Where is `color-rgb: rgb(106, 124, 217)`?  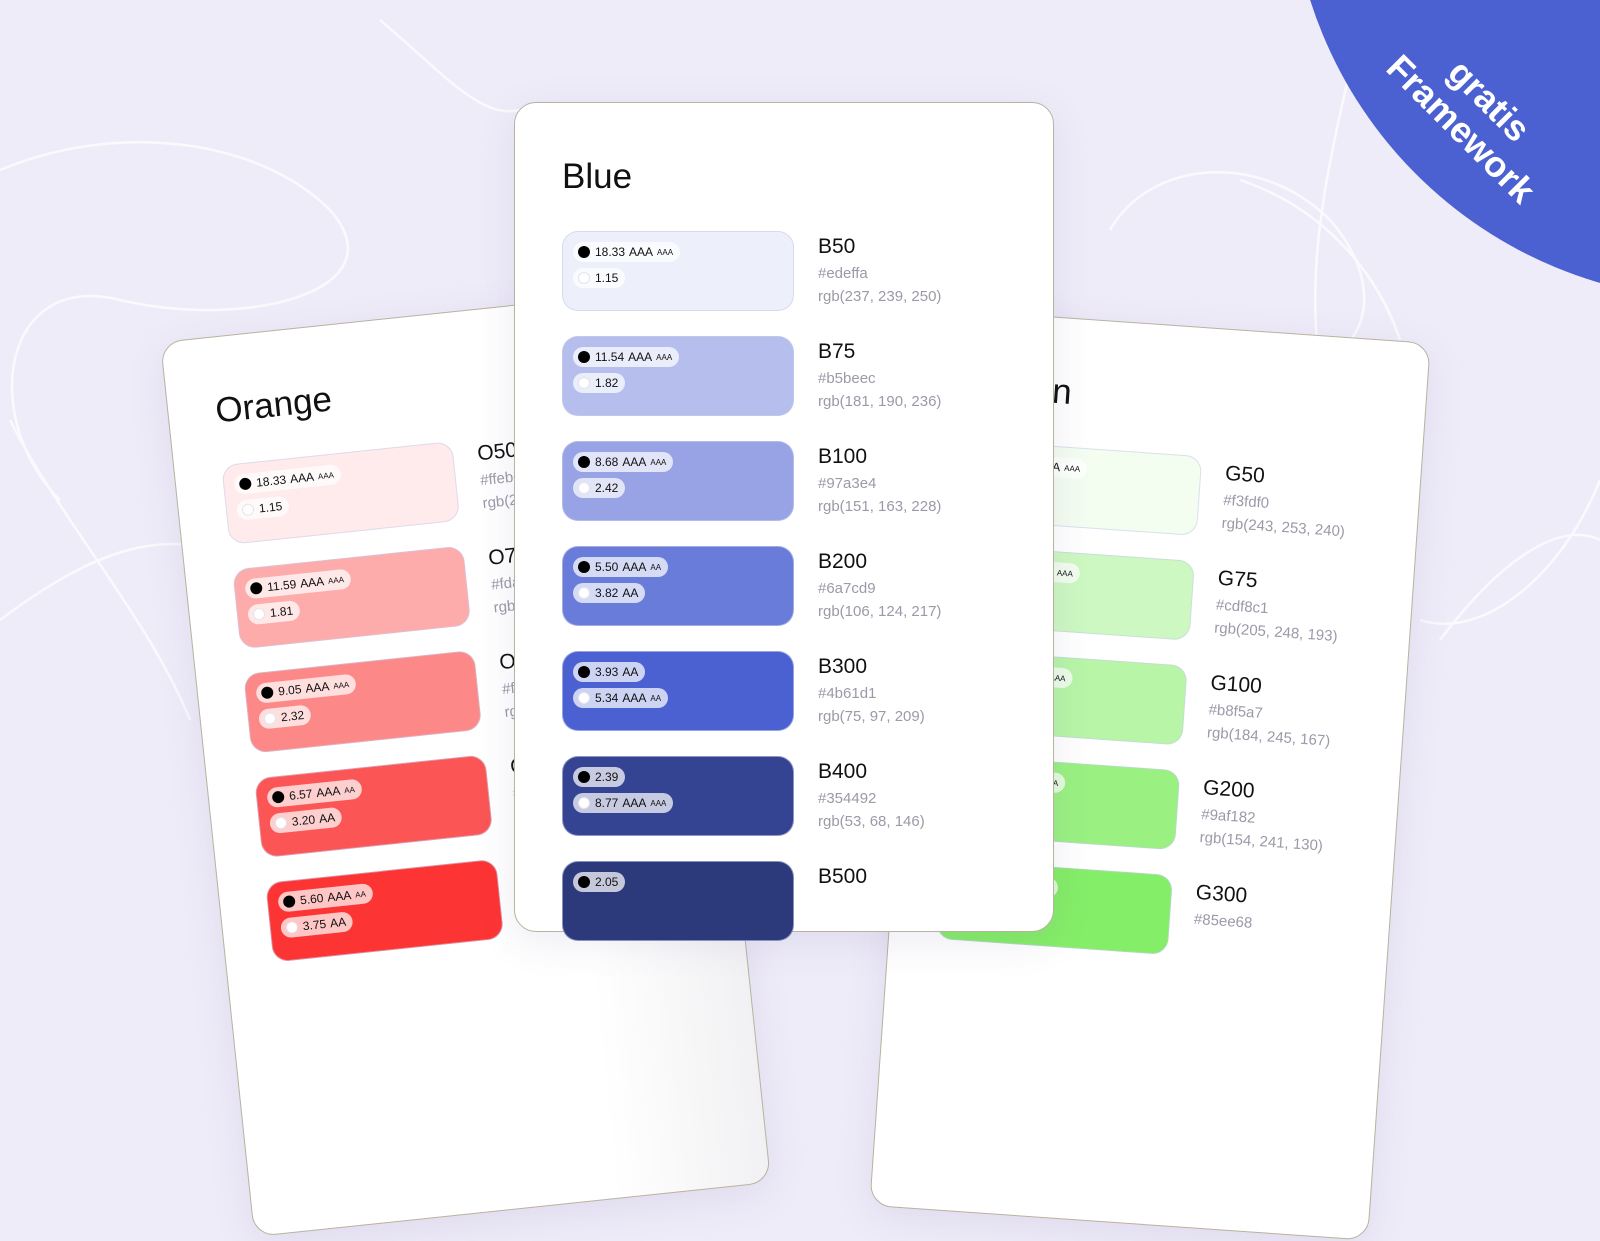
color-rgb: rgb(106, 124, 217) is located at coordinates (880, 611).